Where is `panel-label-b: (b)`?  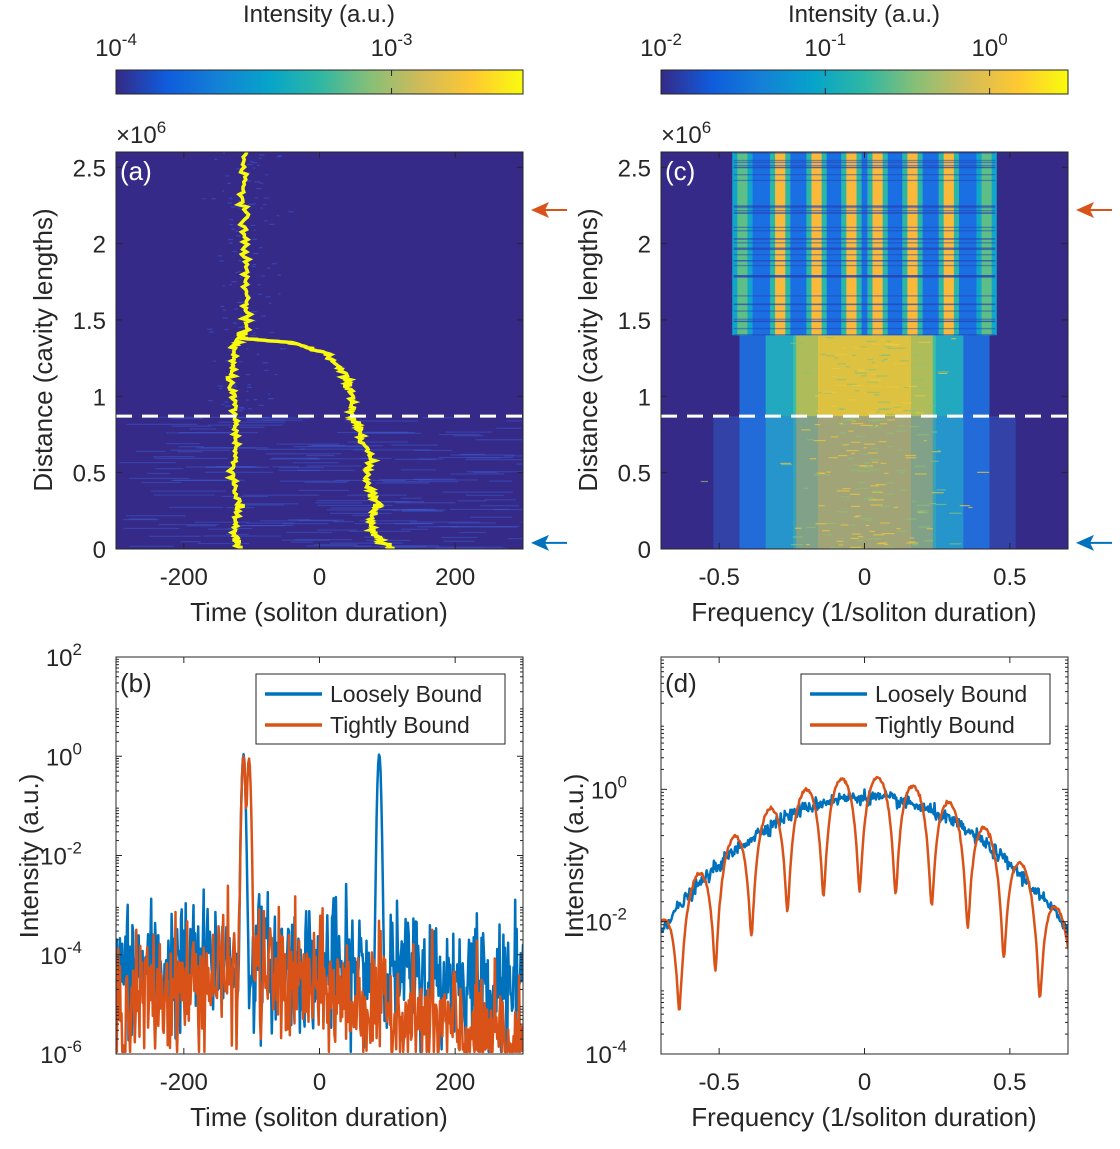 panel-label-b: (b) is located at coordinates (136, 683).